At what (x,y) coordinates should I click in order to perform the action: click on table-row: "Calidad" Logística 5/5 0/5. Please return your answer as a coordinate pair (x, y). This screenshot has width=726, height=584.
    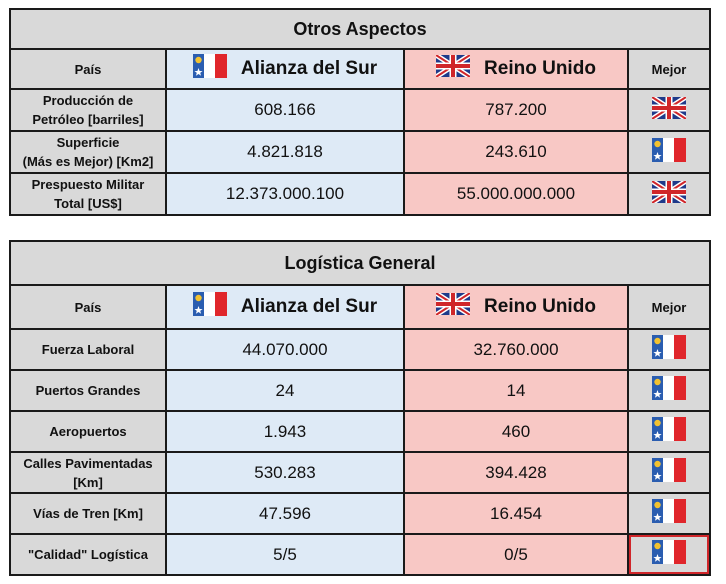
    Looking at the image, I should click on (360, 554).